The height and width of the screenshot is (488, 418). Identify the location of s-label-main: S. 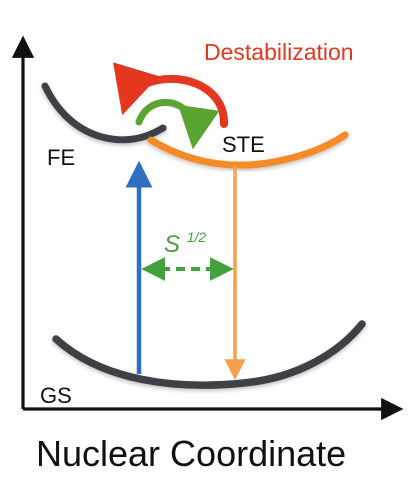
(172, 244).